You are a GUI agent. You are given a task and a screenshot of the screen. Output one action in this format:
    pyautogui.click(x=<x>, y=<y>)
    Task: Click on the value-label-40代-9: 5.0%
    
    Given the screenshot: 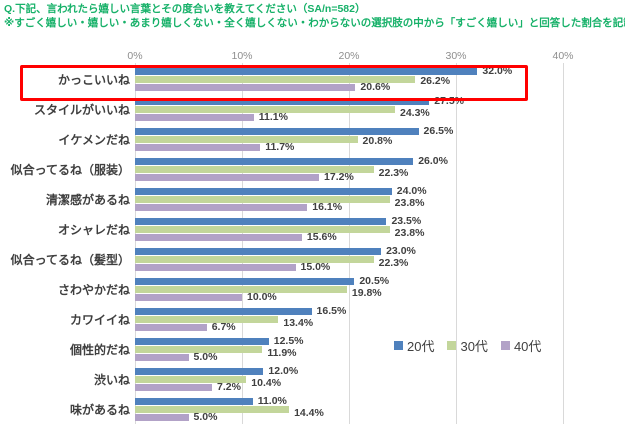 What is the action you would take?
    pyautogui.click(x=205, y=357)
    